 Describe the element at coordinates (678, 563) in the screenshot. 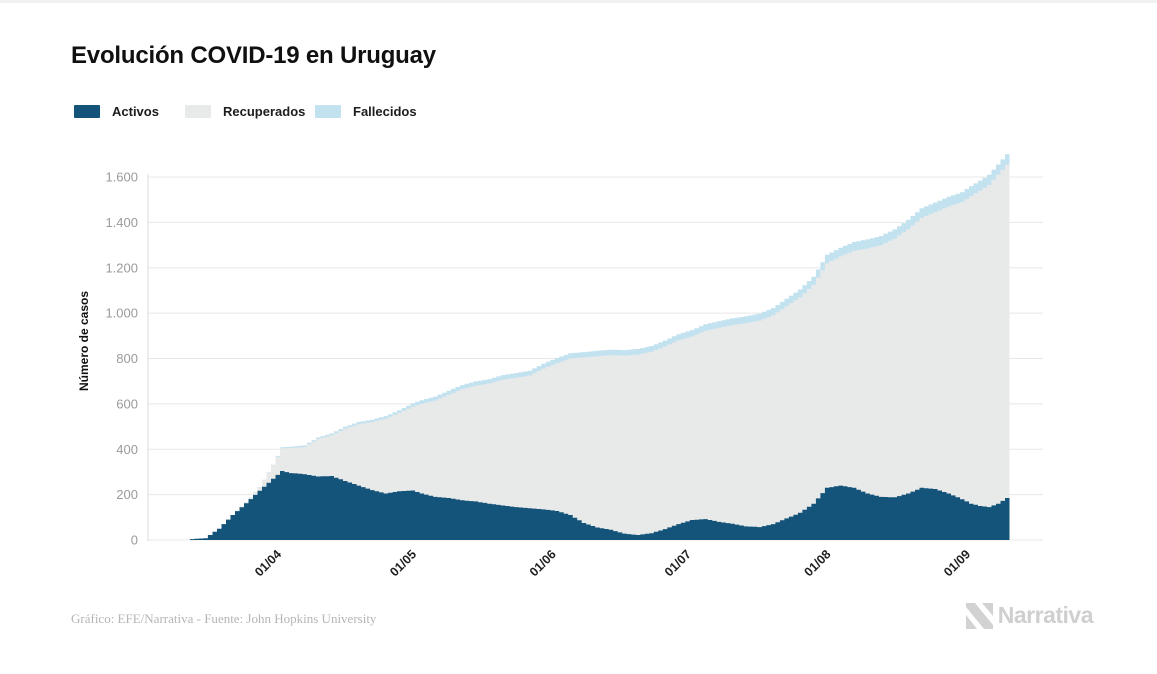

I see `svg-text: 01/07` at that location.